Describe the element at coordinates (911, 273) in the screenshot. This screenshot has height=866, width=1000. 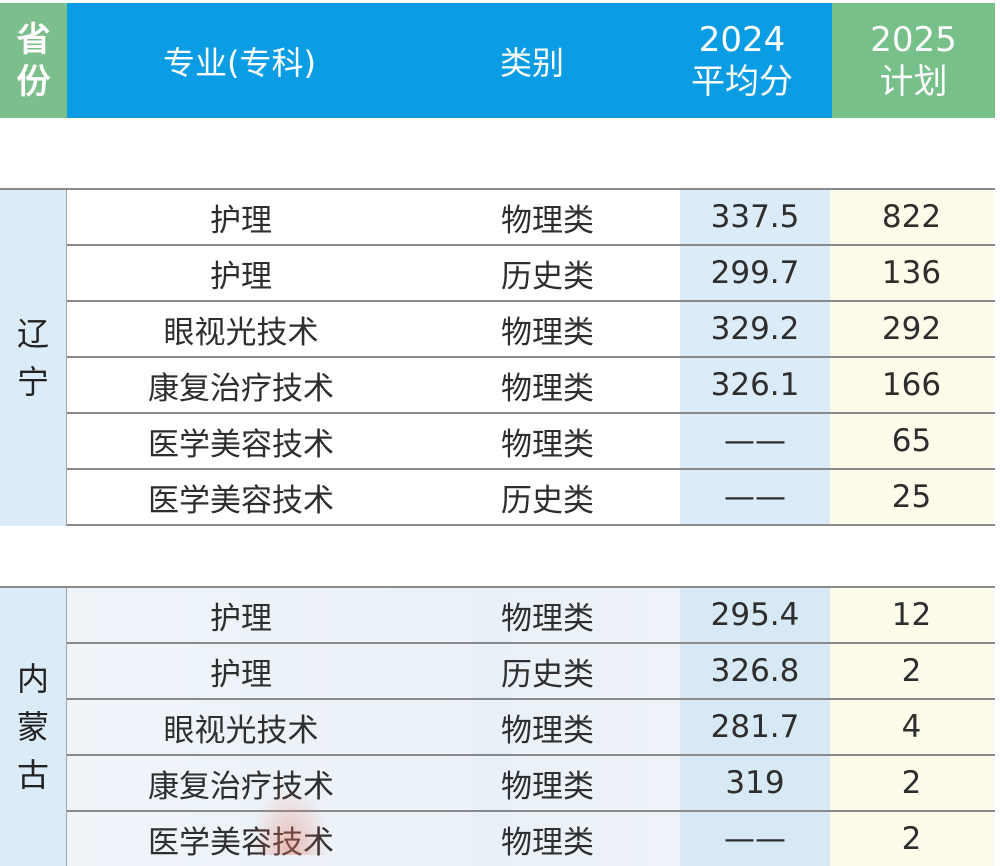
I see `plan-cell: 136` at that location.